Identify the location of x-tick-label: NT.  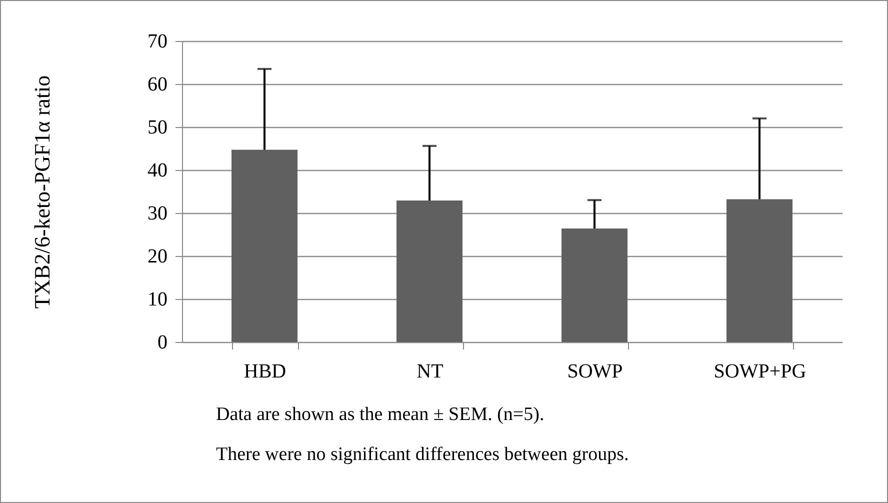
(430, 371).